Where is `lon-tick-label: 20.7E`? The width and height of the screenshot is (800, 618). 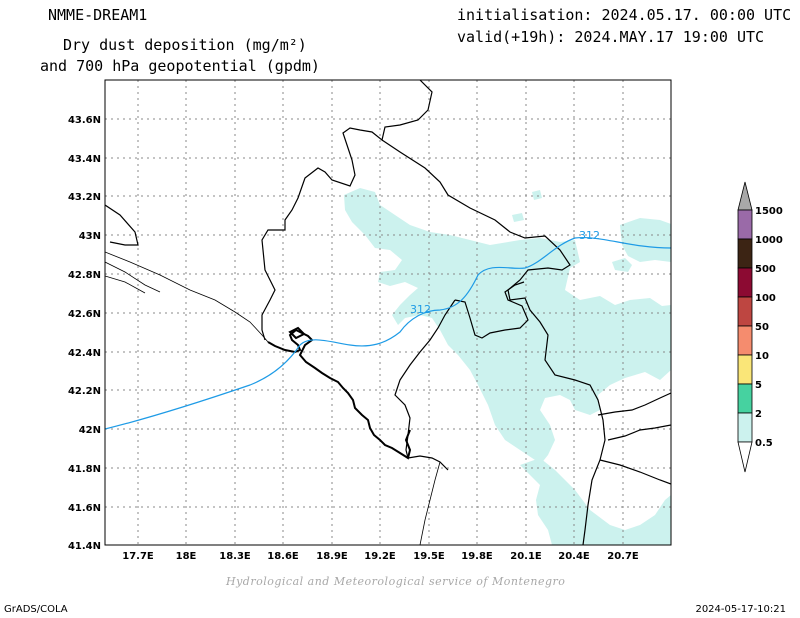 lon-tick-label: 20.7E is located at coordinates (623, 556).